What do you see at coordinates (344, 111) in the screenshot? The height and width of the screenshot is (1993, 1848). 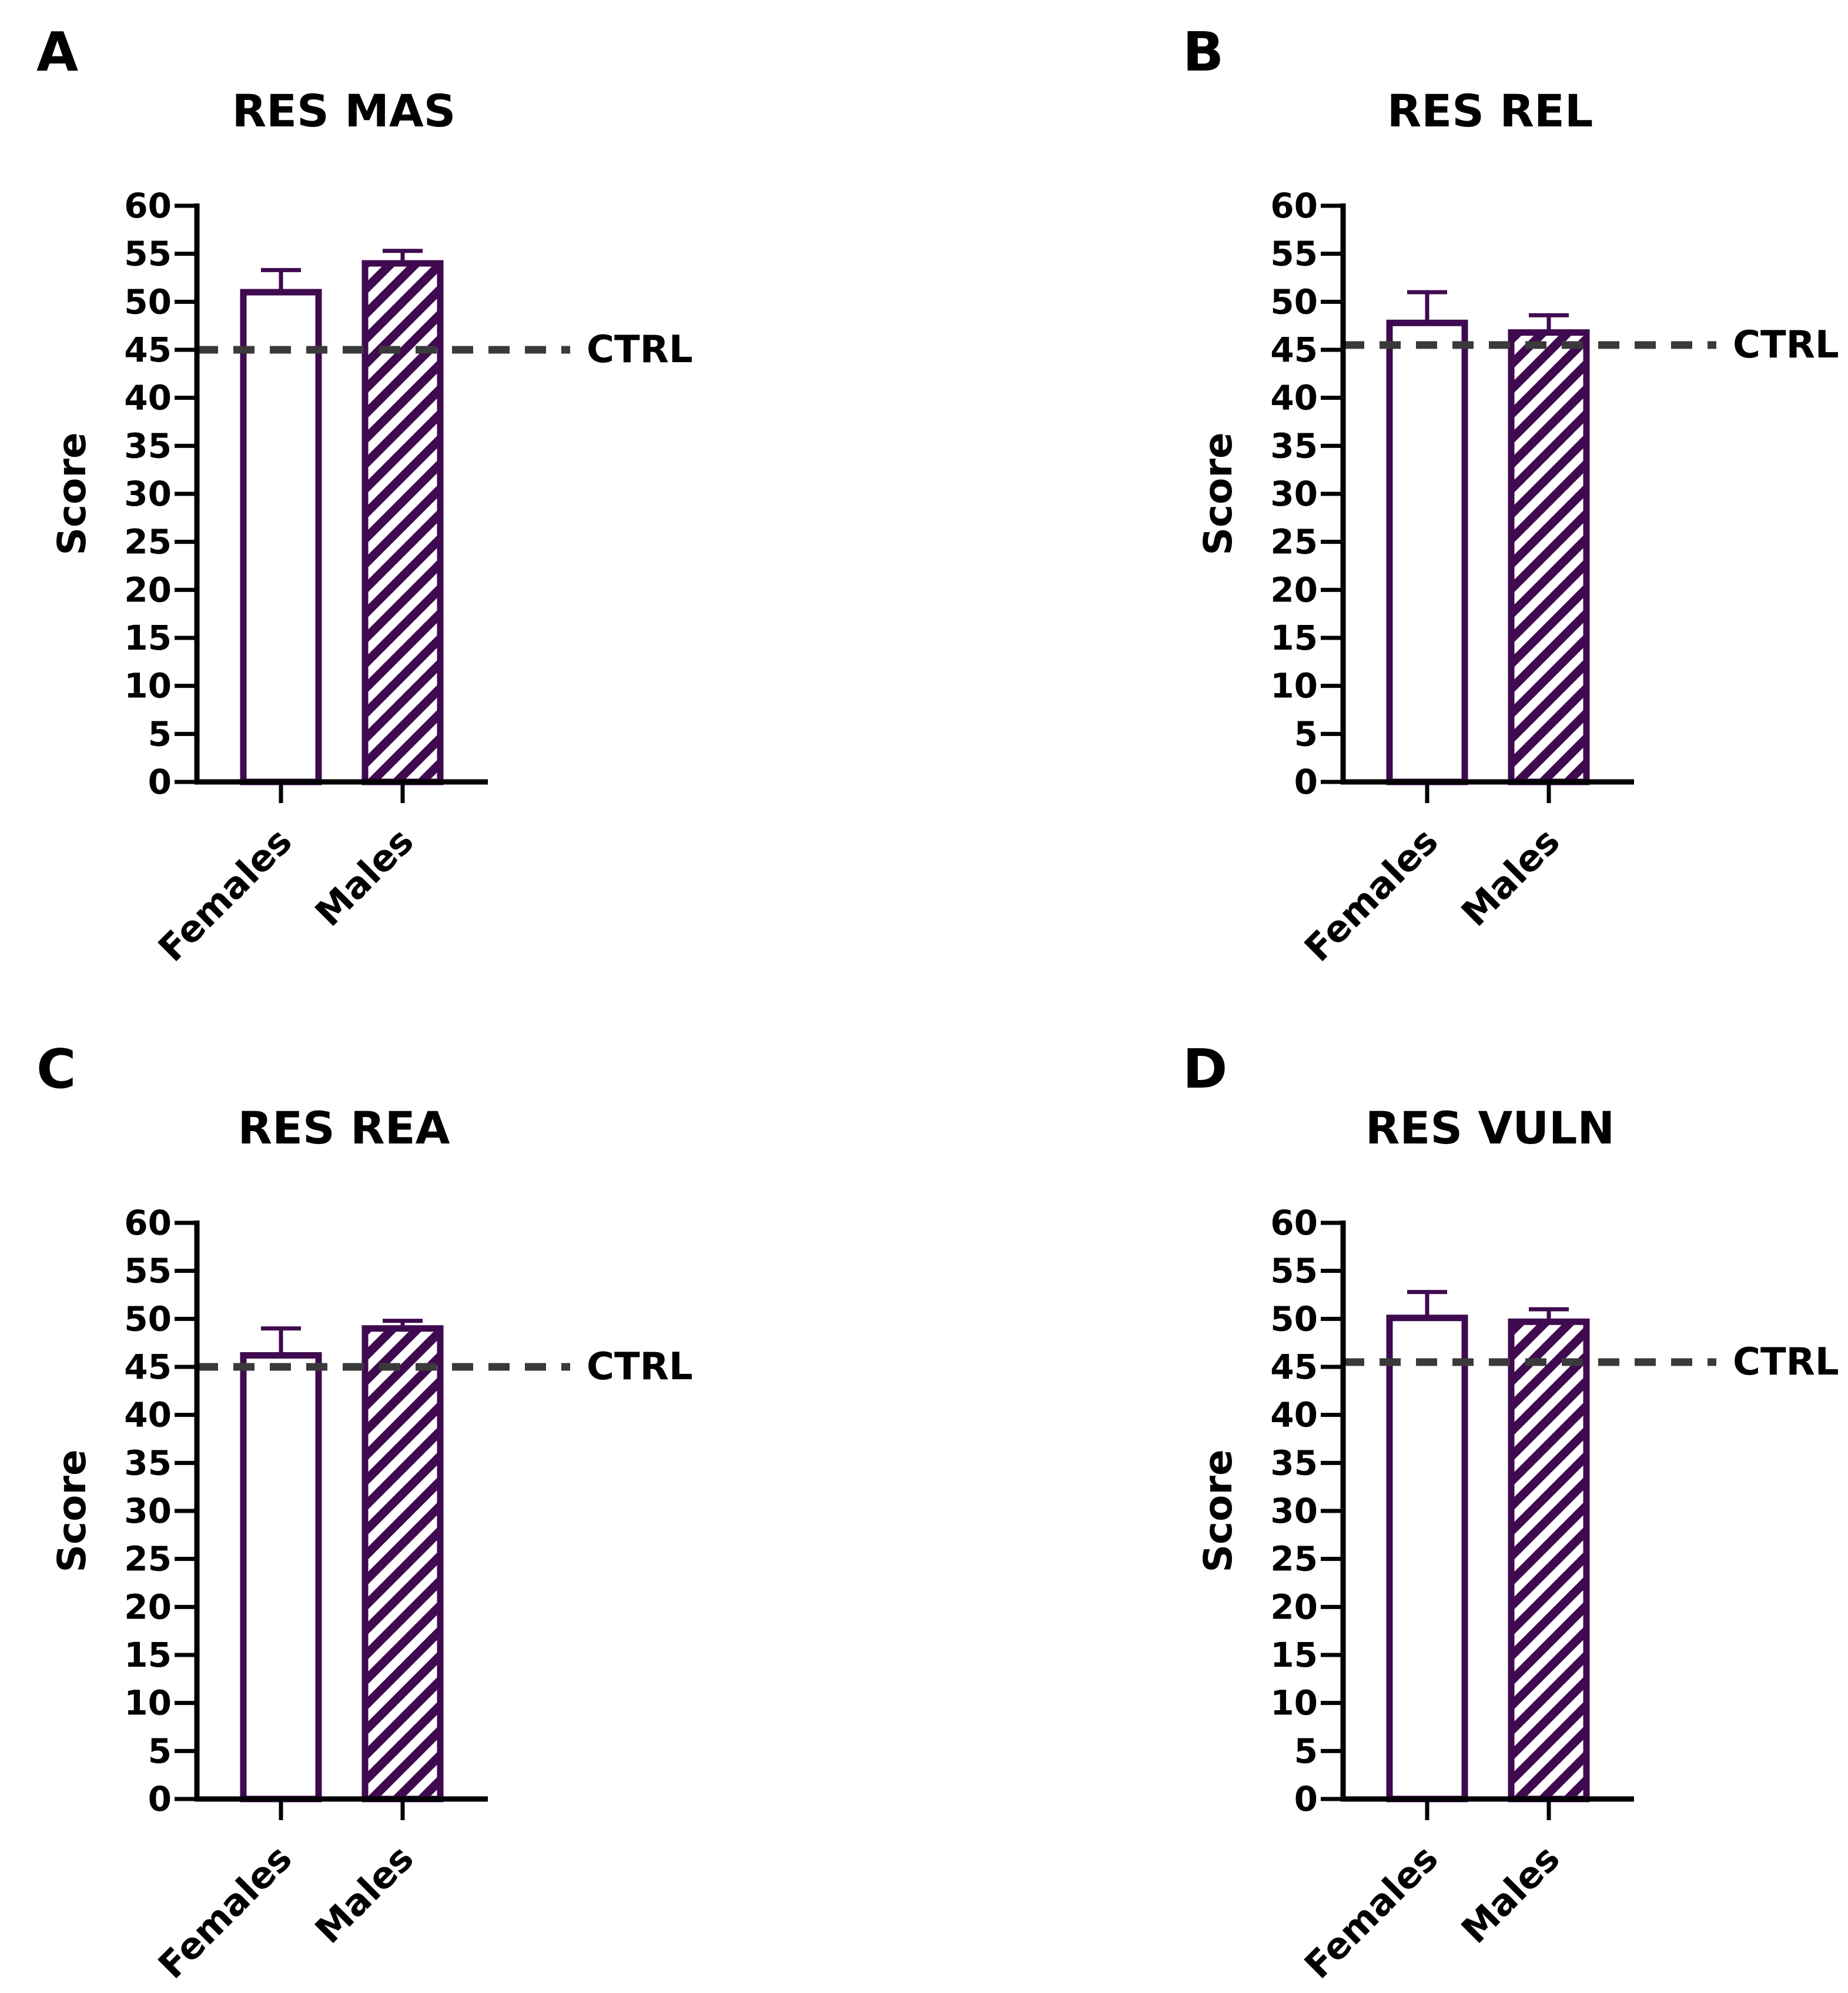 I see `chart-title: RES MAS` at bounding box center [344, 111].